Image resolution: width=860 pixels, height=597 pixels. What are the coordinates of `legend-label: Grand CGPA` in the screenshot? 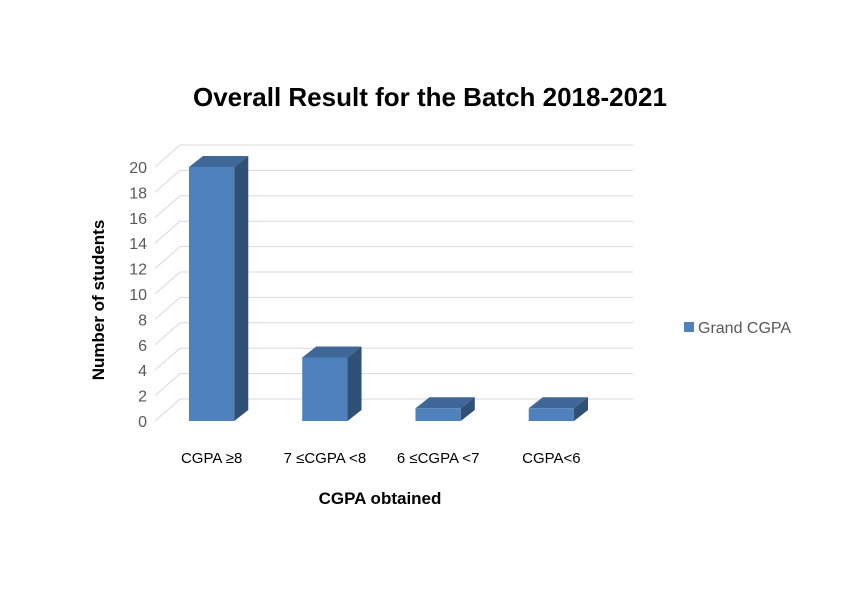 It's located at (744, 328).